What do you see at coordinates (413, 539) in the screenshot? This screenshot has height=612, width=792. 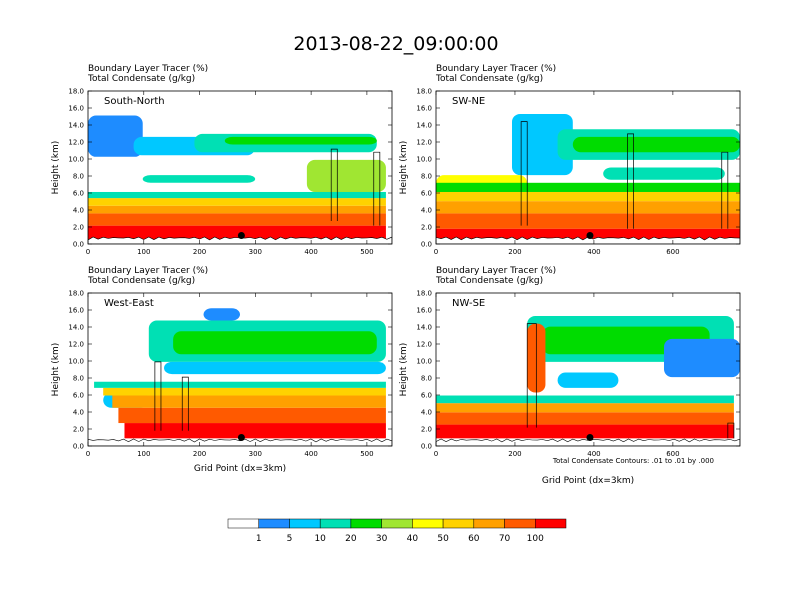 I see `colorbar-label: 40` at bounding box center [413, 539].